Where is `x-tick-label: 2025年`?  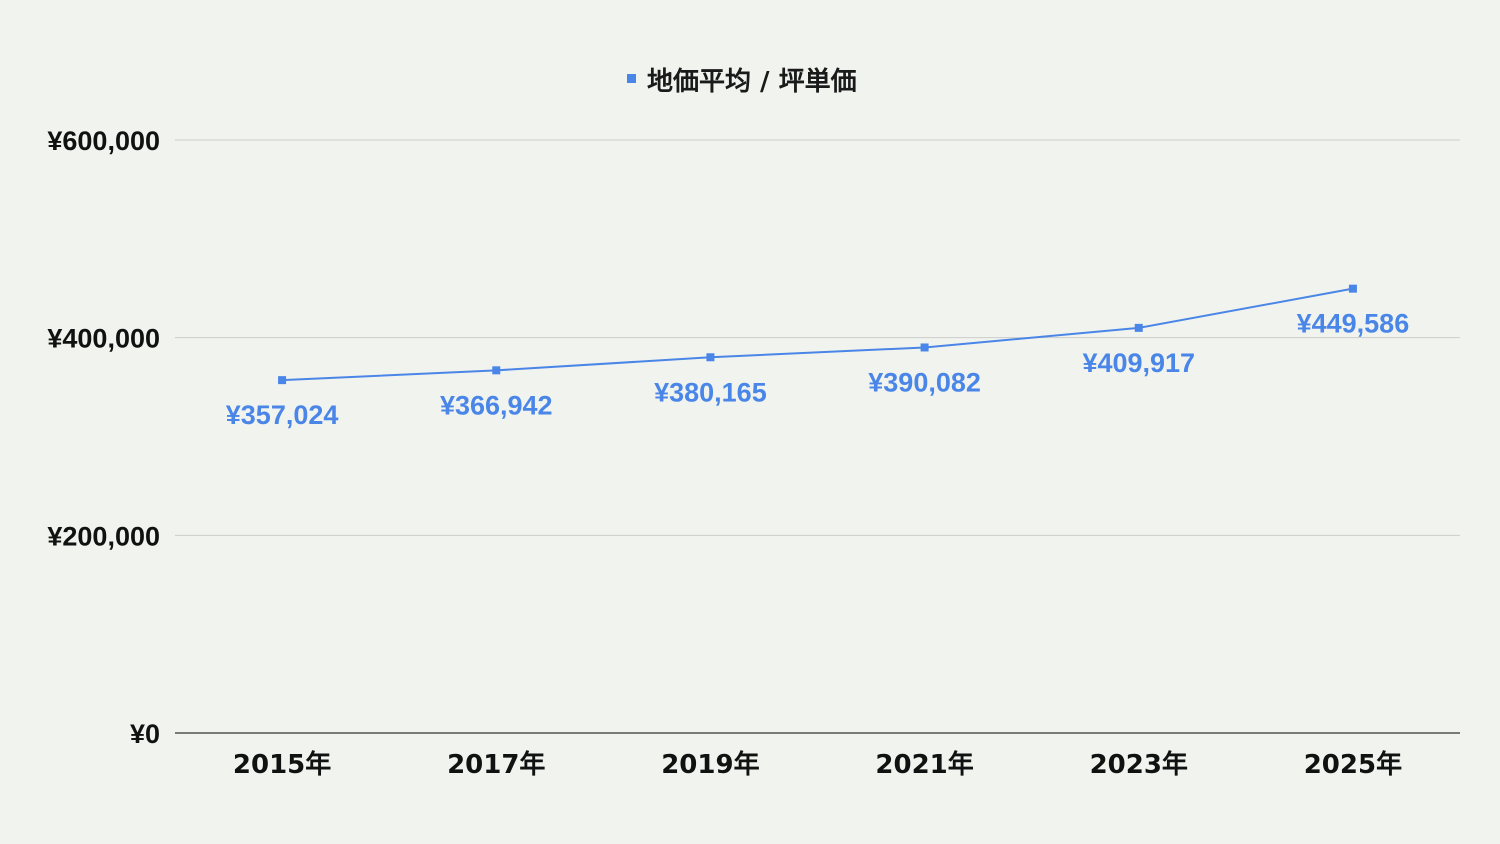 x-tick-label: 2025年 is located at coordinates (1353, 764).